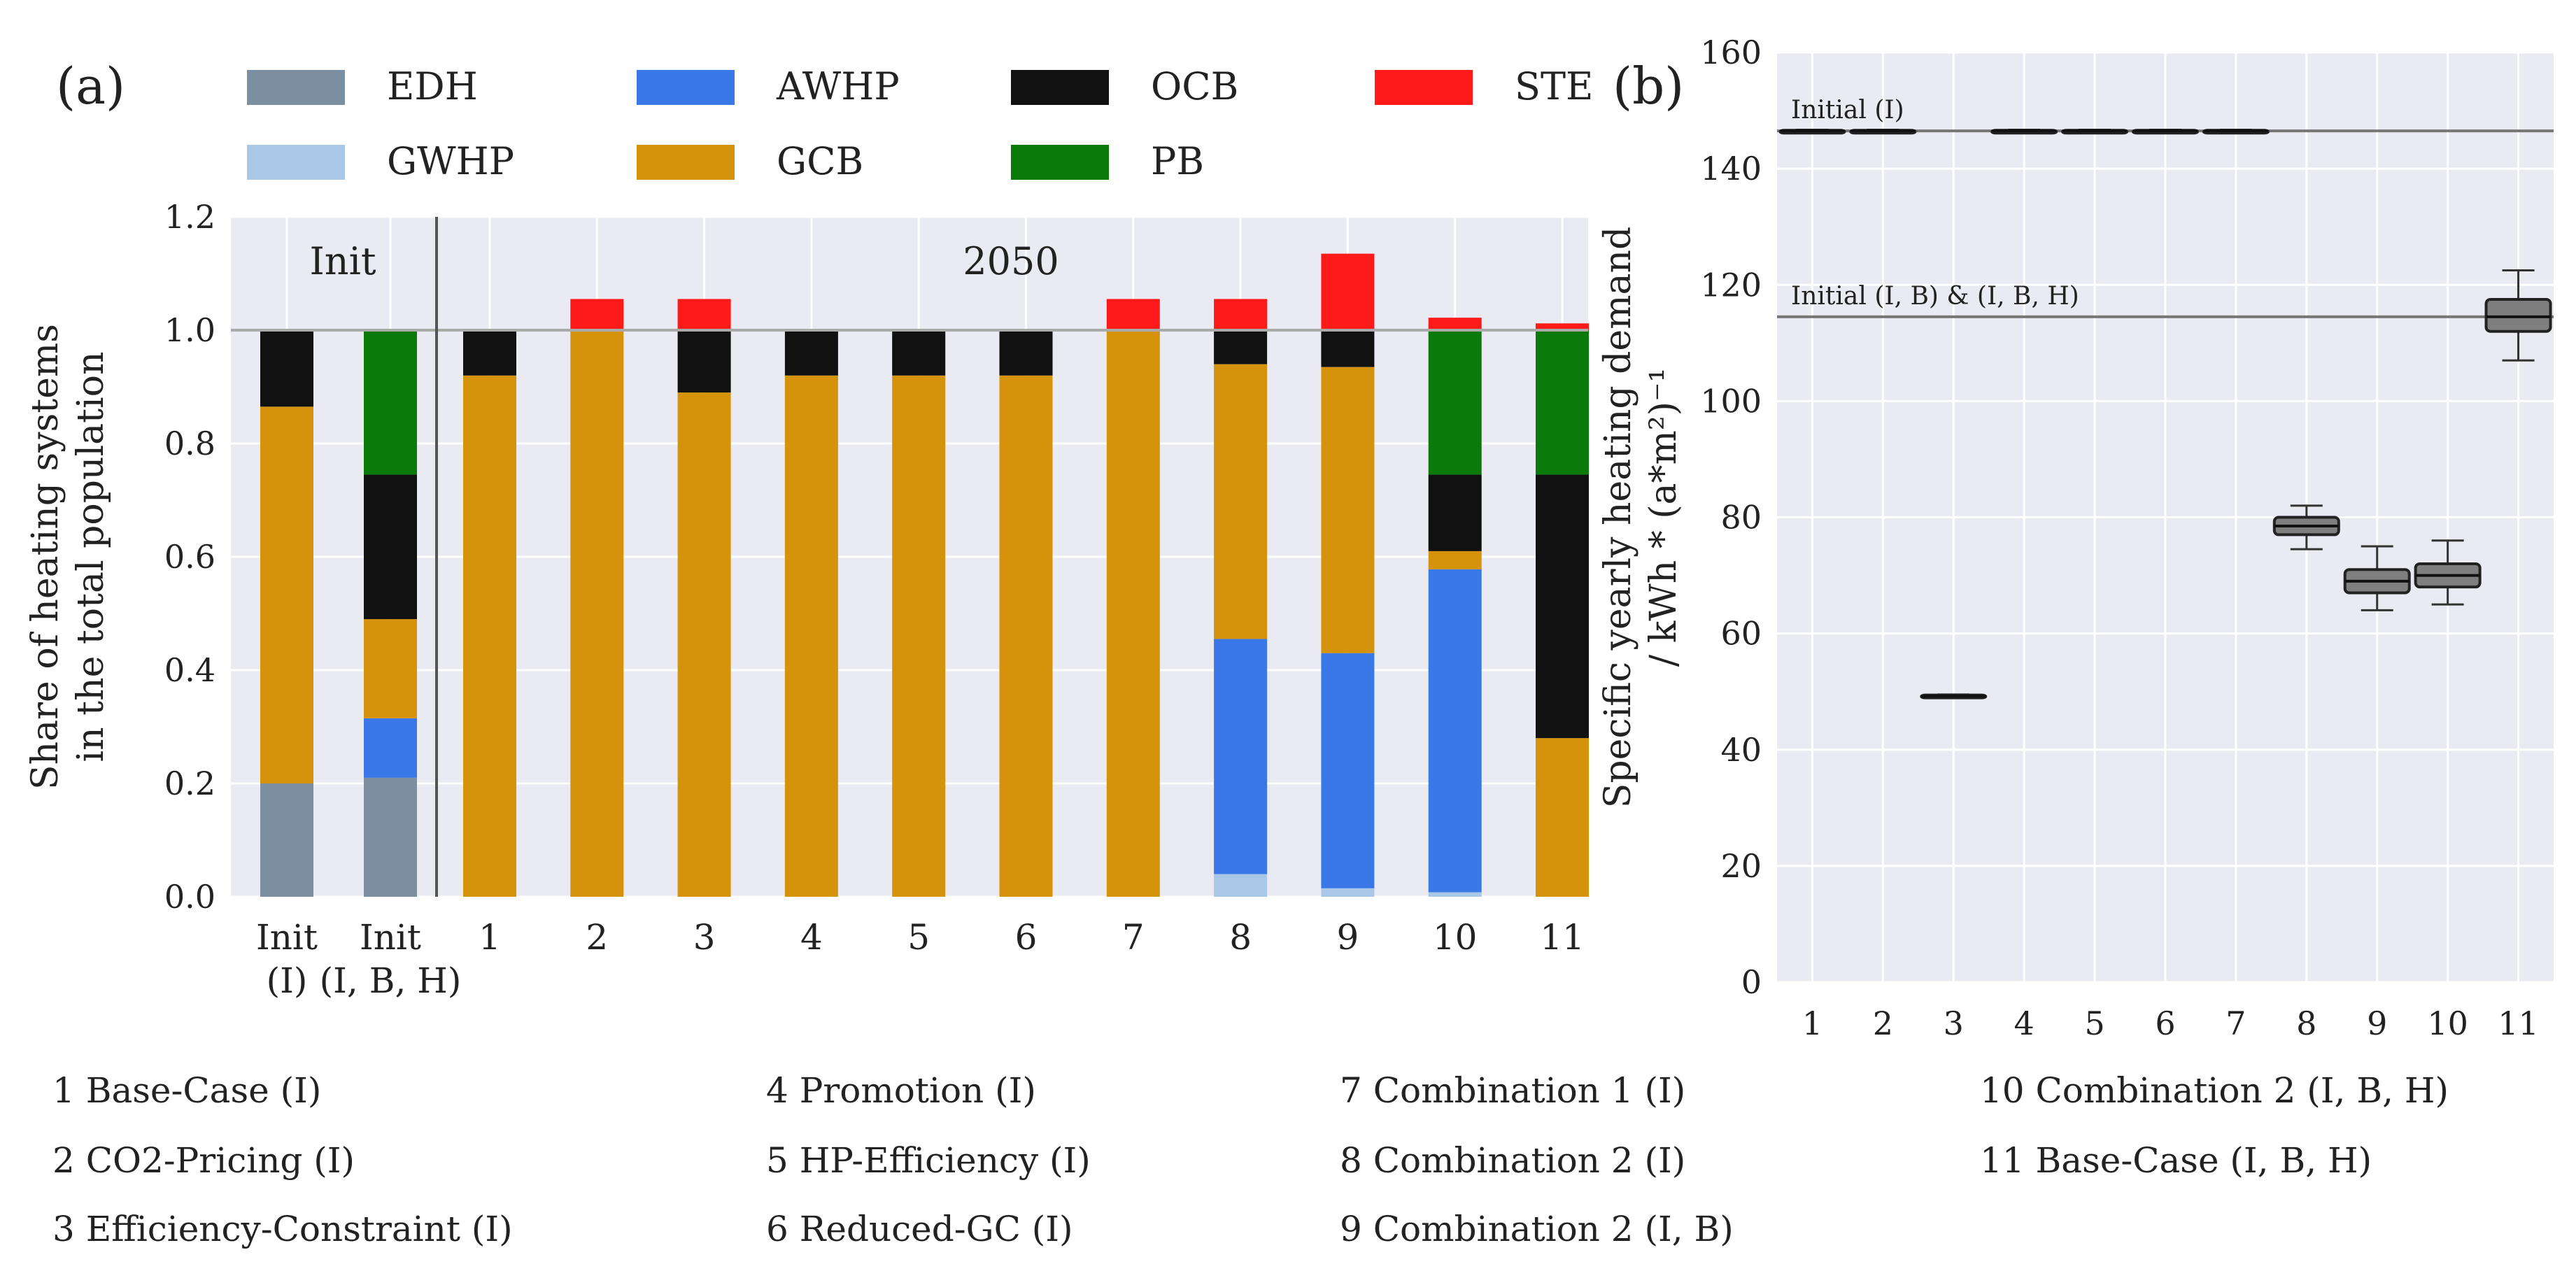  What do you see at coordinates (1731, 285) in the screenshot?
I see `panel-b-ytick-label: 120` at bounding box center [1731, 285].